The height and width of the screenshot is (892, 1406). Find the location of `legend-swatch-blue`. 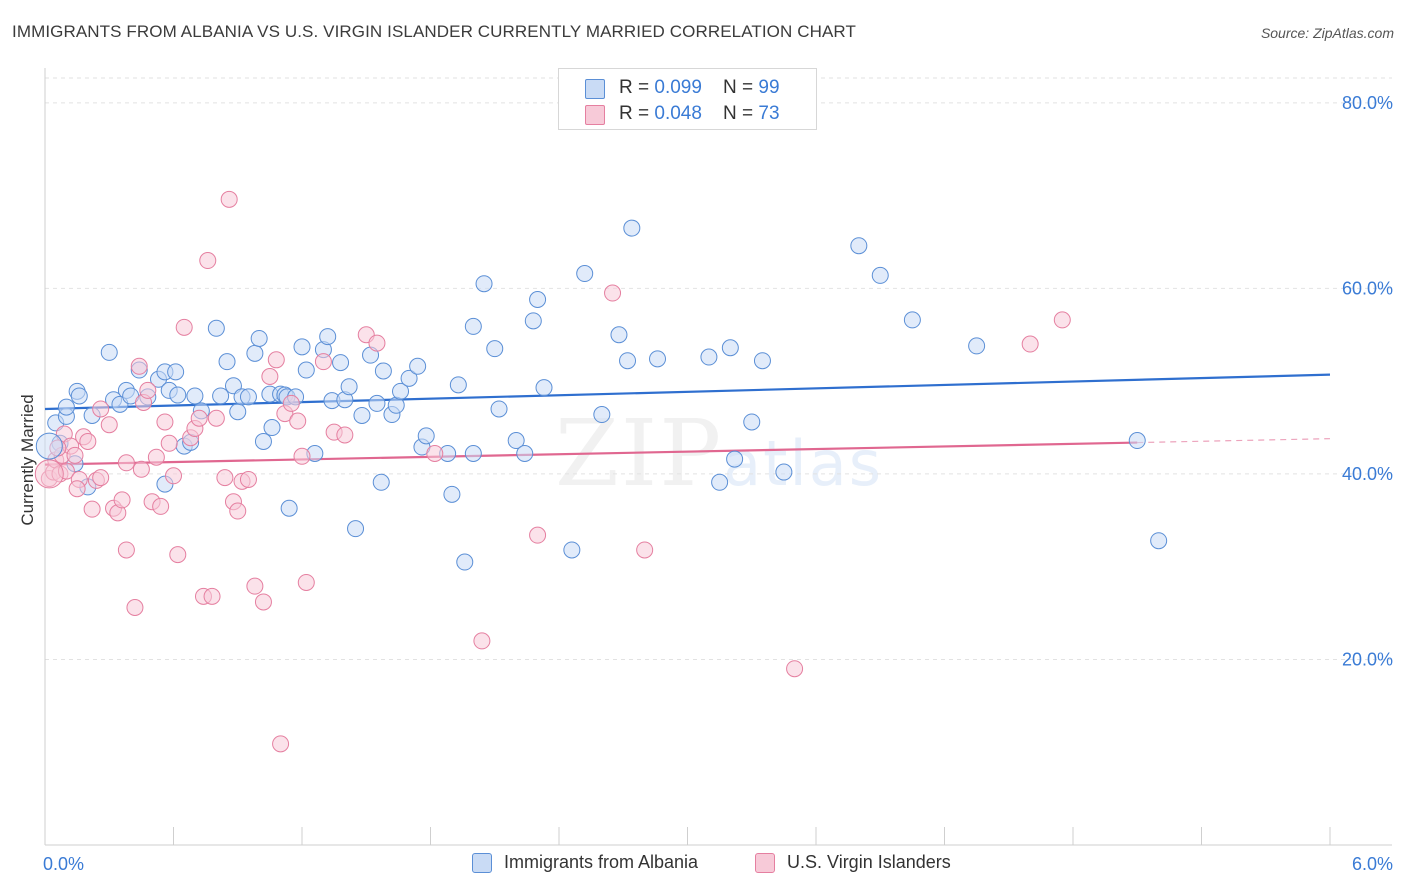

legend-swatch-blue is located at coordinates (482, 863).